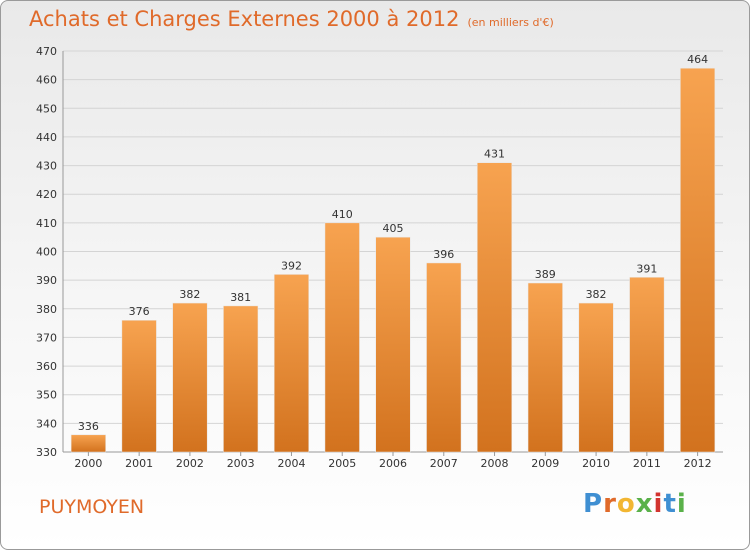 This screenshot has height=550, width=750. Describe the element at coordinates (291, 463) in the screenshot. I see `x-tick-label-2004: 2004` at that location.